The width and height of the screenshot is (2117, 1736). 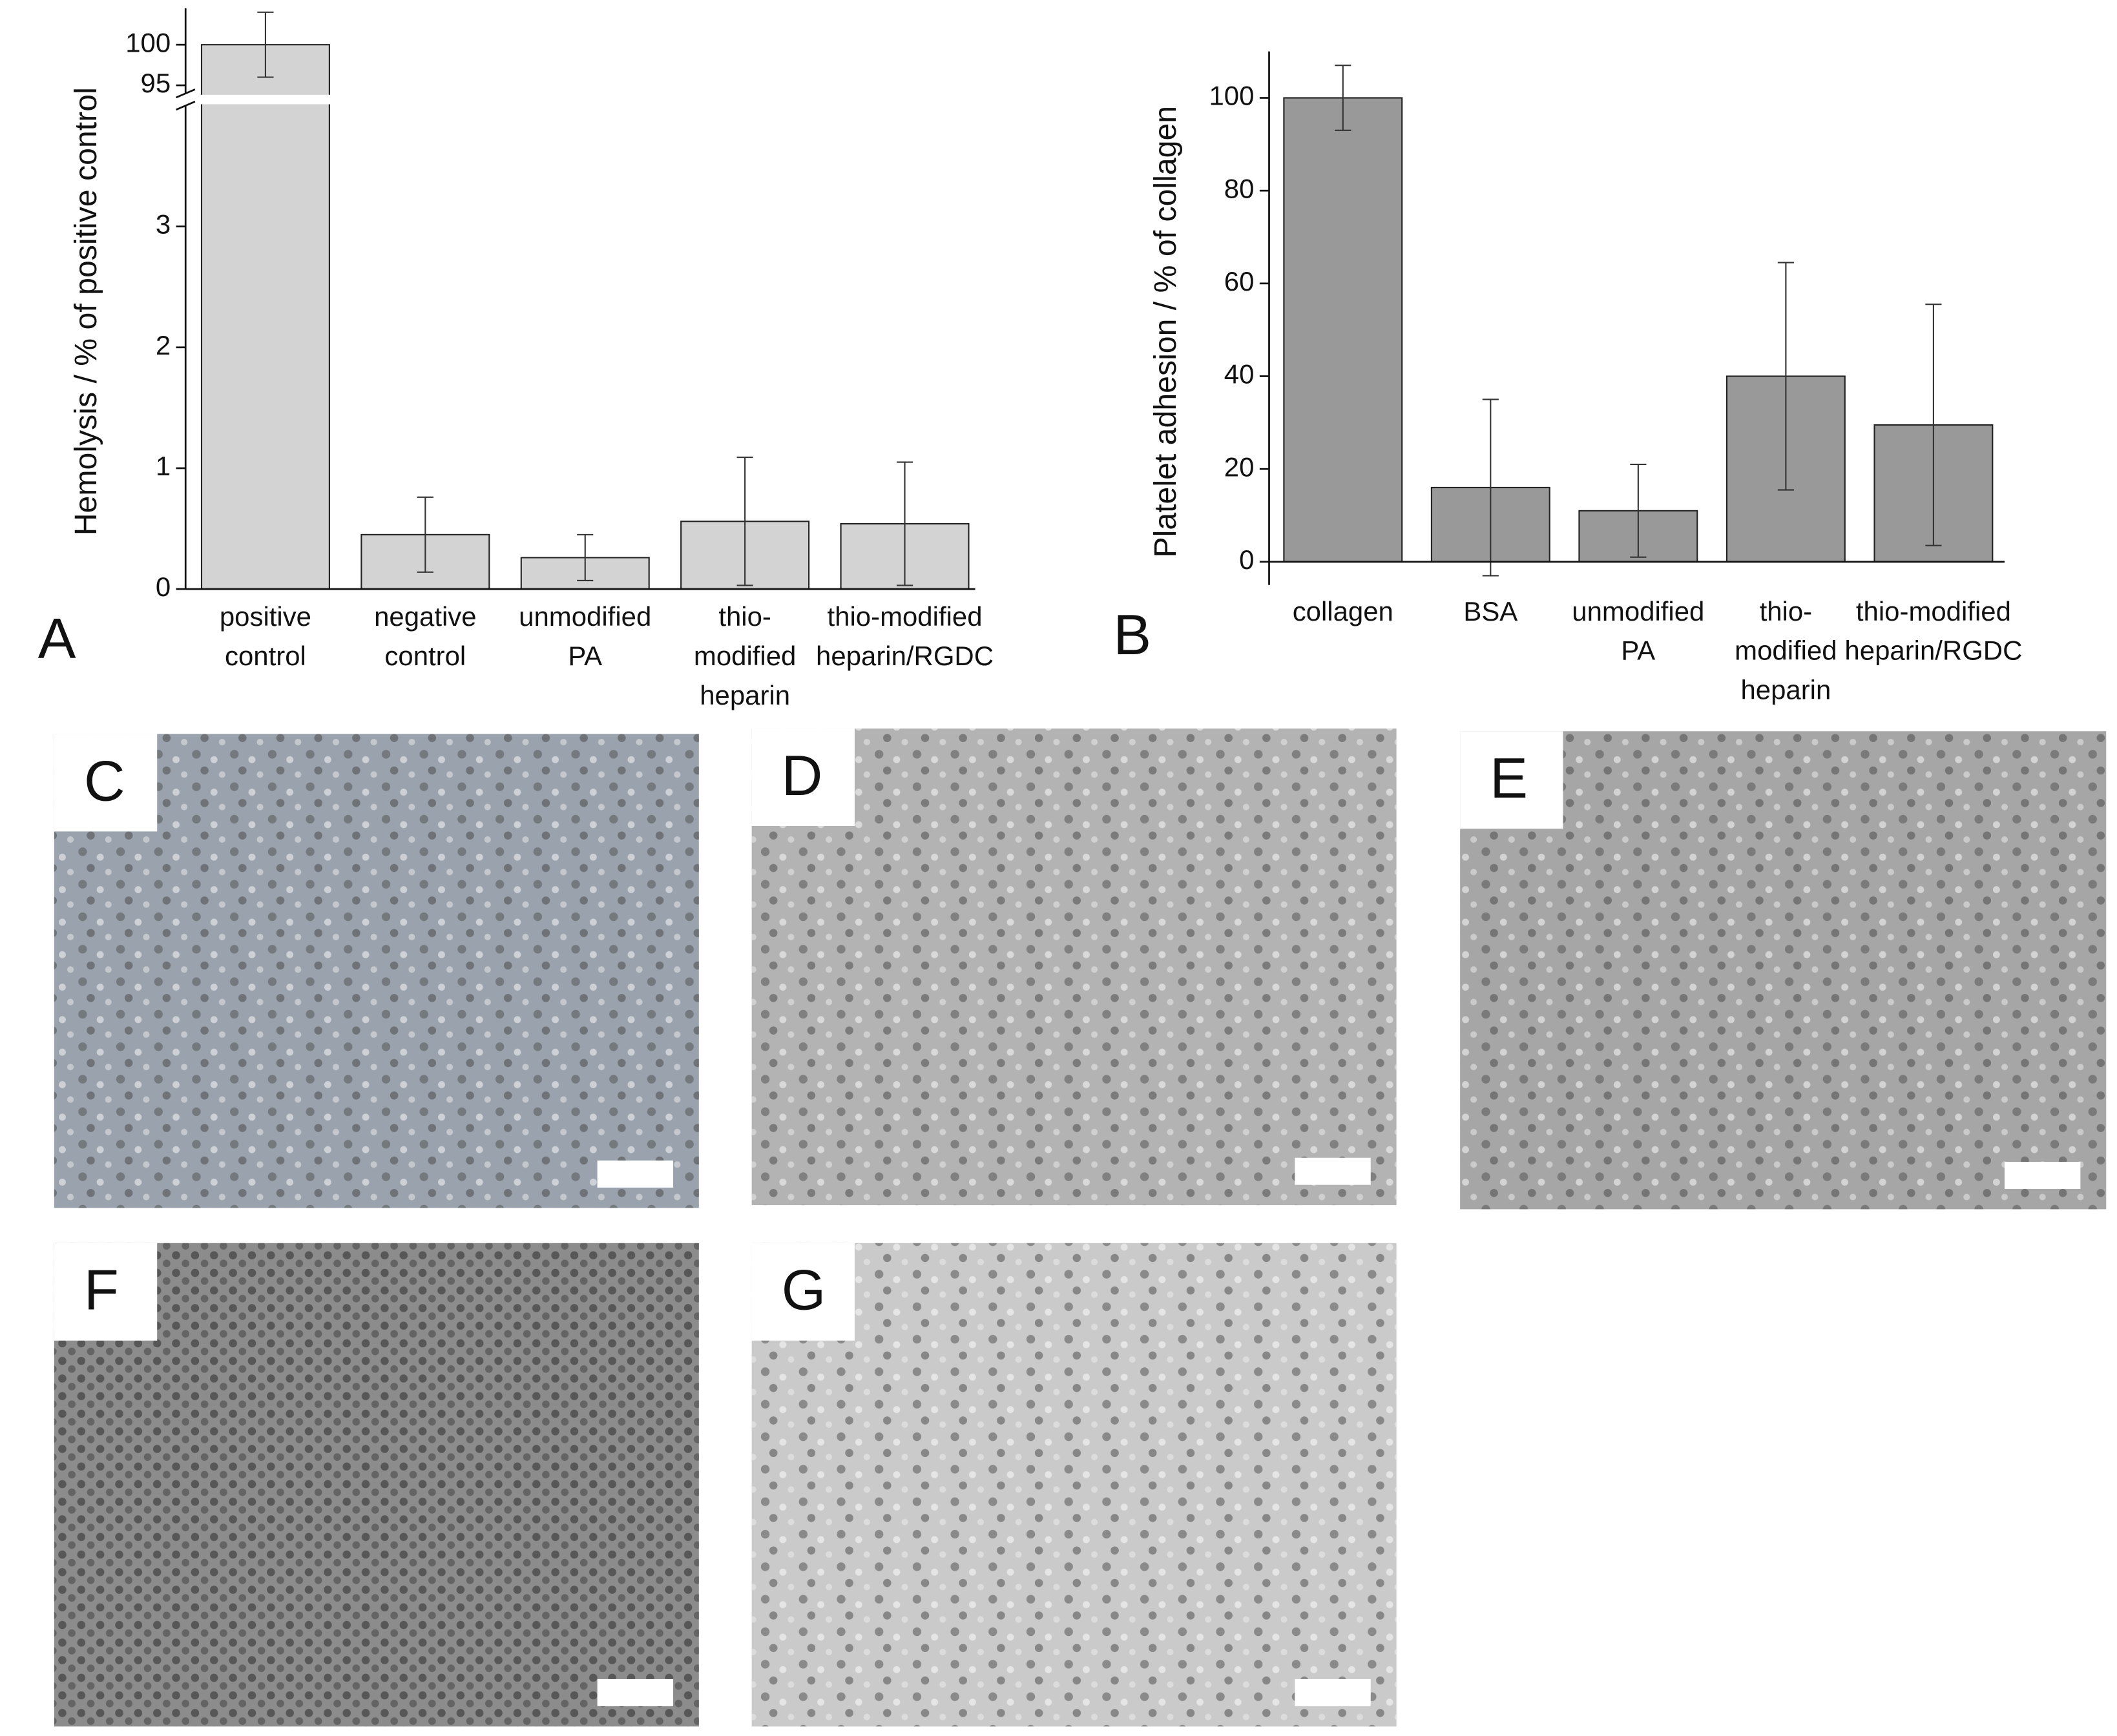 What do you see at coordinates (163, 466) in the screenshot?
I see `y-tick-label: 1` at bounding box center [163, 466].